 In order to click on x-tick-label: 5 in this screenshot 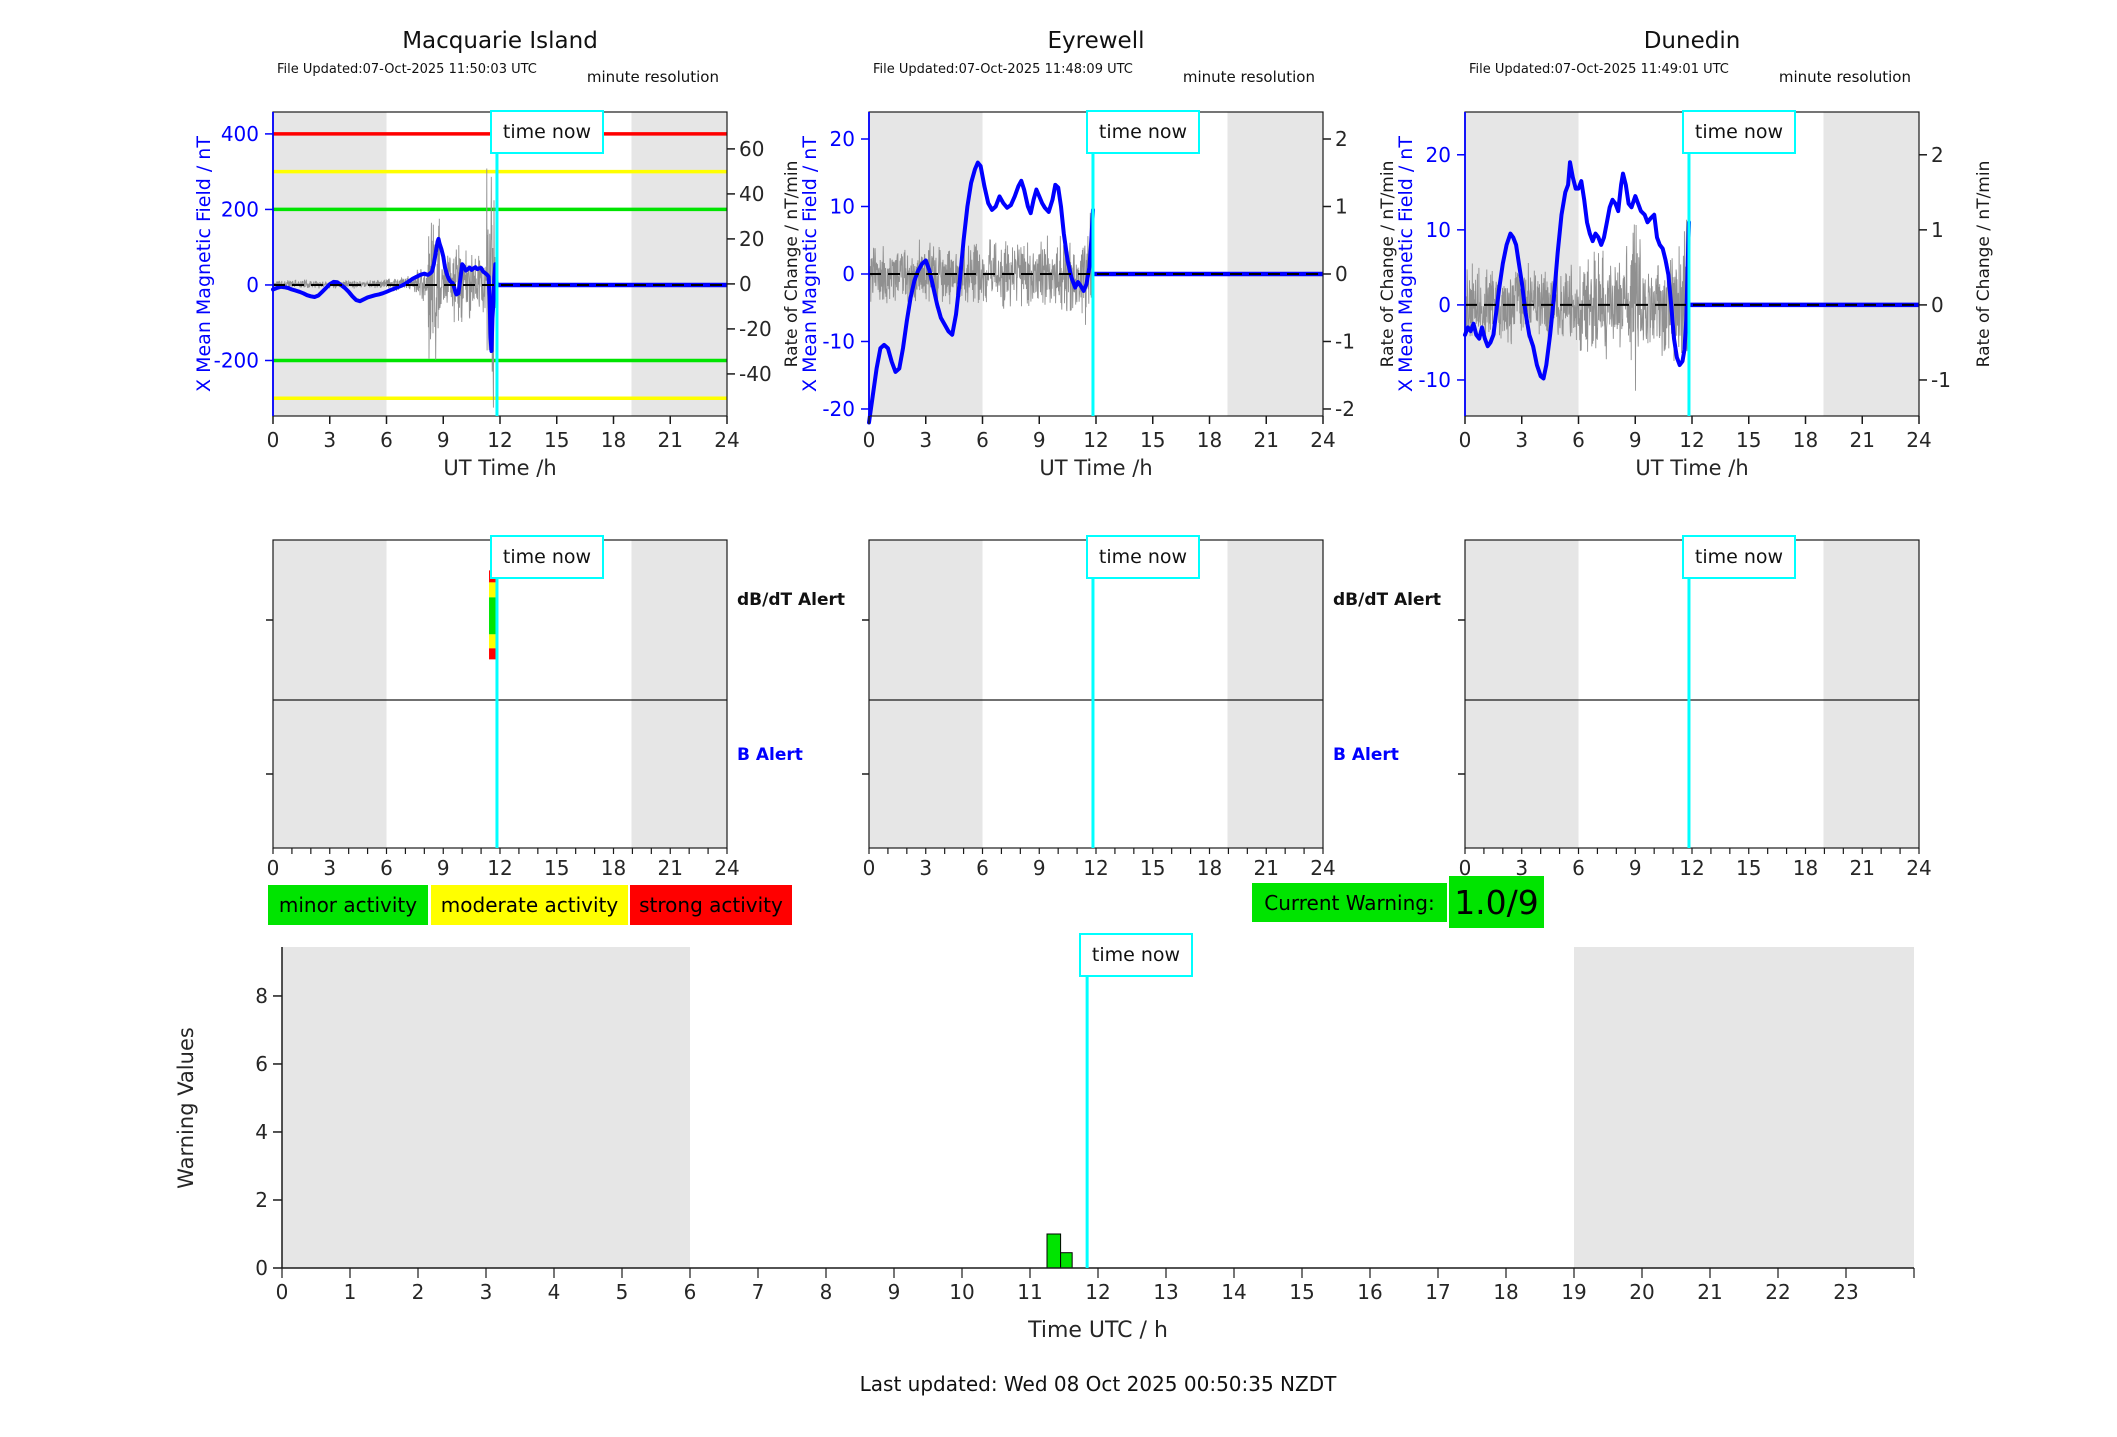, I will do `click(622, 1292)`.